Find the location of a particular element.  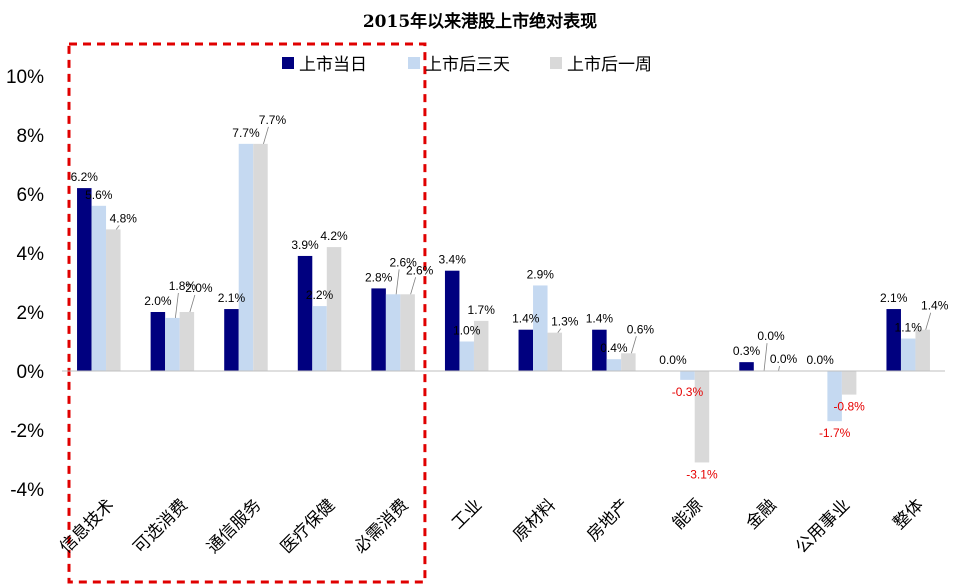

data-label: -0.3% is located at coordinates (688, 392).